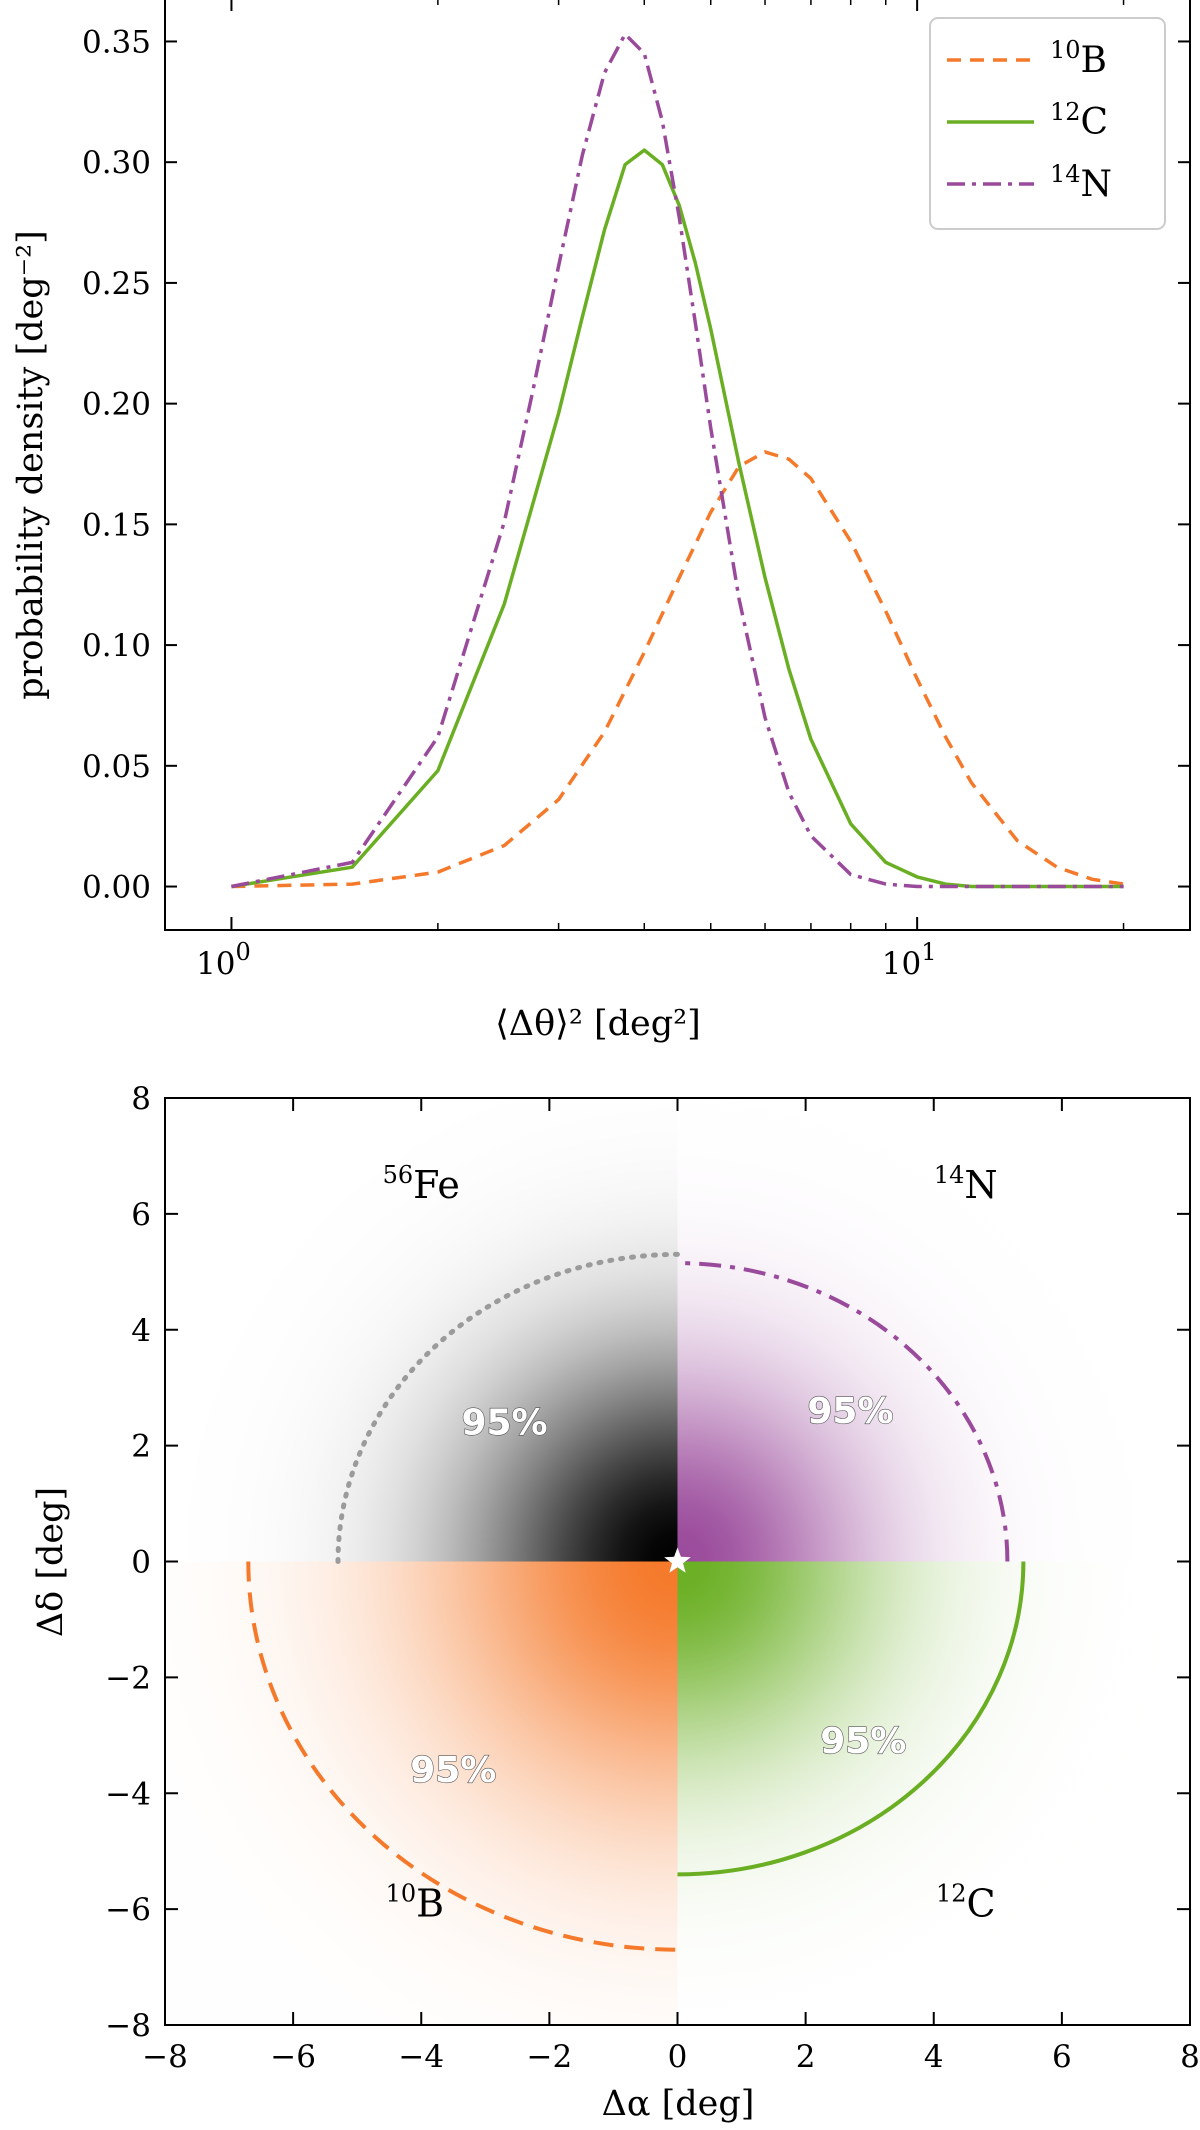  Describe the element at coordinates (966, 1184) in the screenshot. I see `quadrant-label-nitrogen: 14N` at that location.